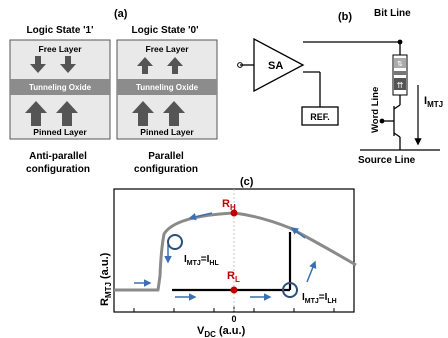  Describe the element at coordinates (166, 169) in the screenshot. I see `parallel-caption-line2: configuration` at that location.